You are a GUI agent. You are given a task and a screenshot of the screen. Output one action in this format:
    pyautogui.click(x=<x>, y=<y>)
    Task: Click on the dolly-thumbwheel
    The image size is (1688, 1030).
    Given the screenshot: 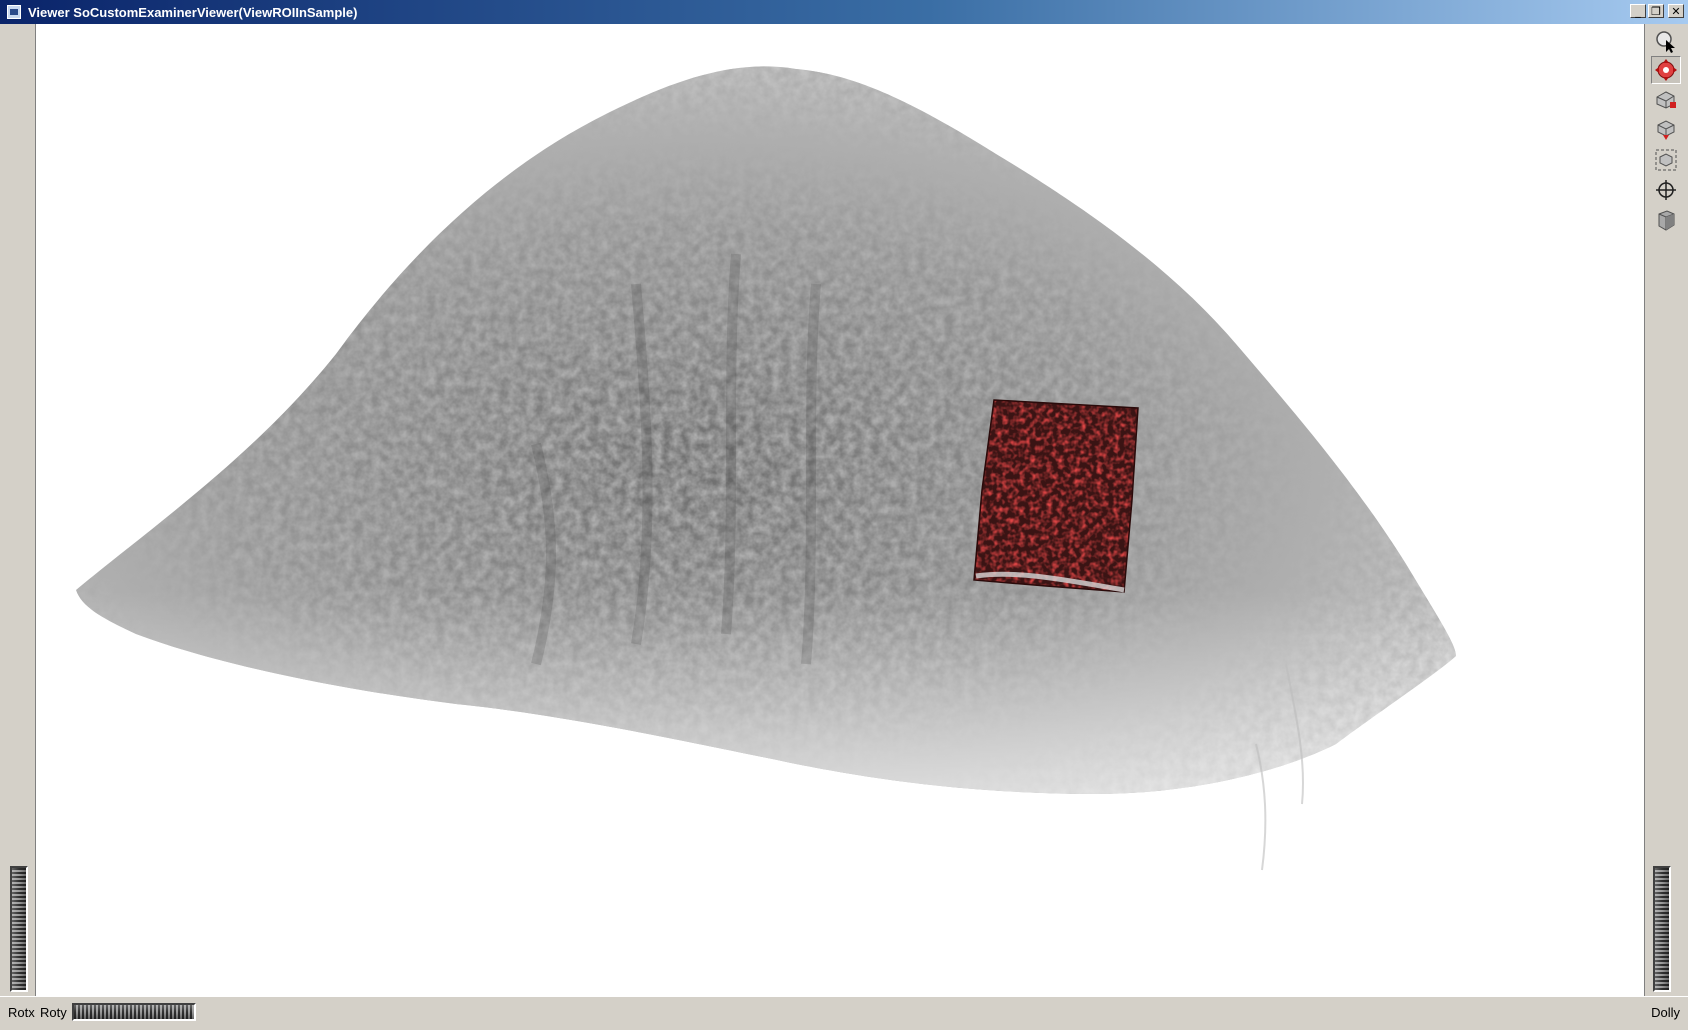 What is the action you would take?
    pyautogui.click(x=1662, y=929)
    